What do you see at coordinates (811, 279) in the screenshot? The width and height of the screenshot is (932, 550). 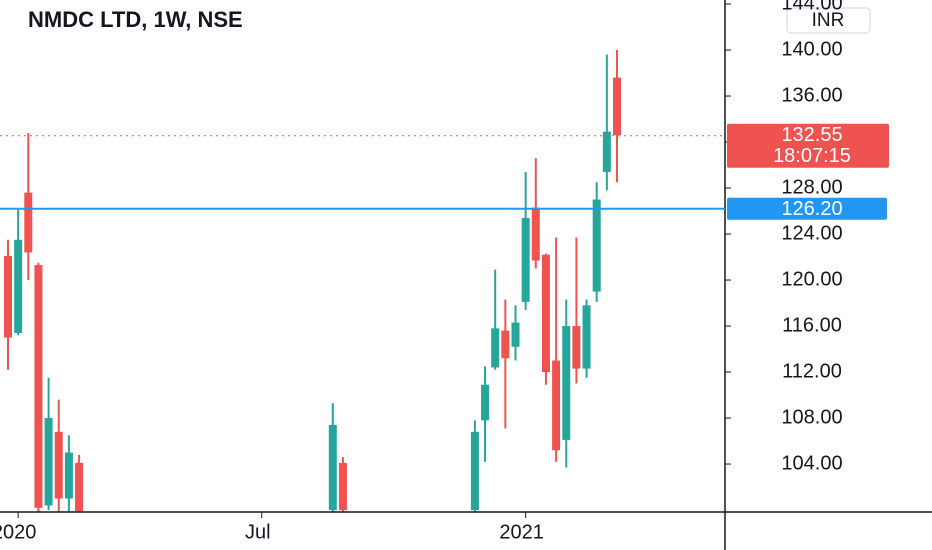 I see `y-tick-label: 120.00` at bounding box center [811, 279].